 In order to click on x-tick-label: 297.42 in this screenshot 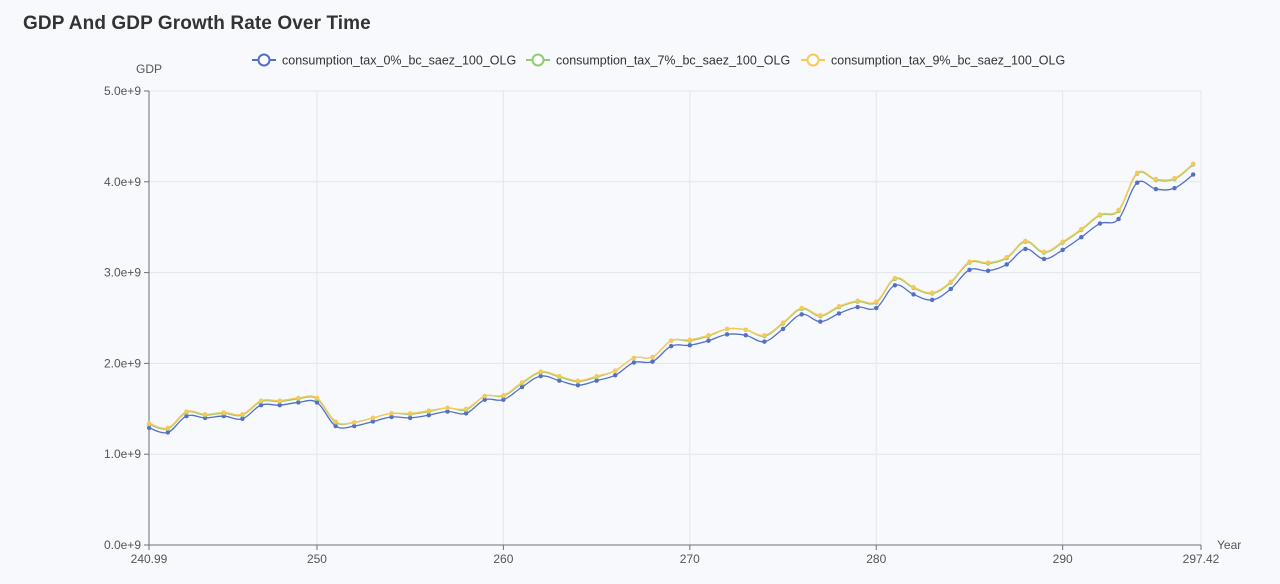, I will do `click(1201, 559)`.